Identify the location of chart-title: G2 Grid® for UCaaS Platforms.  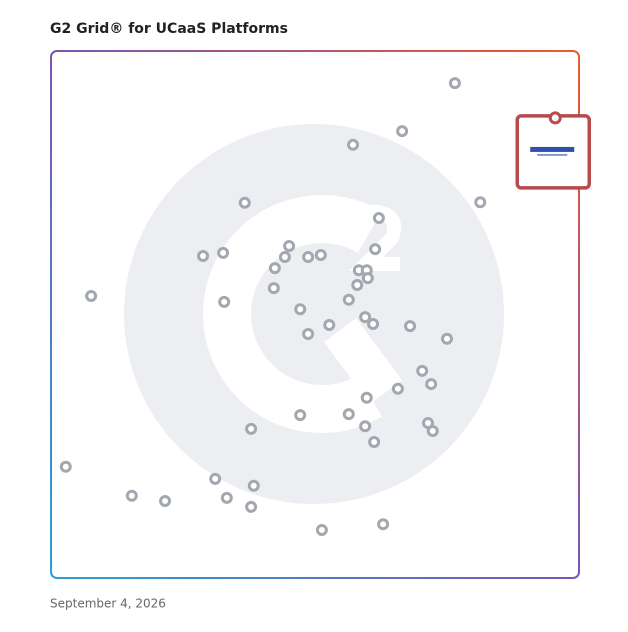
(169, 29).